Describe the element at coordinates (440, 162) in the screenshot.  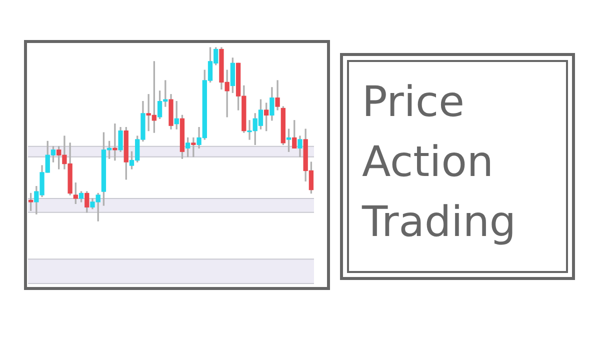
I see `text: Price Action Trading` at that location.